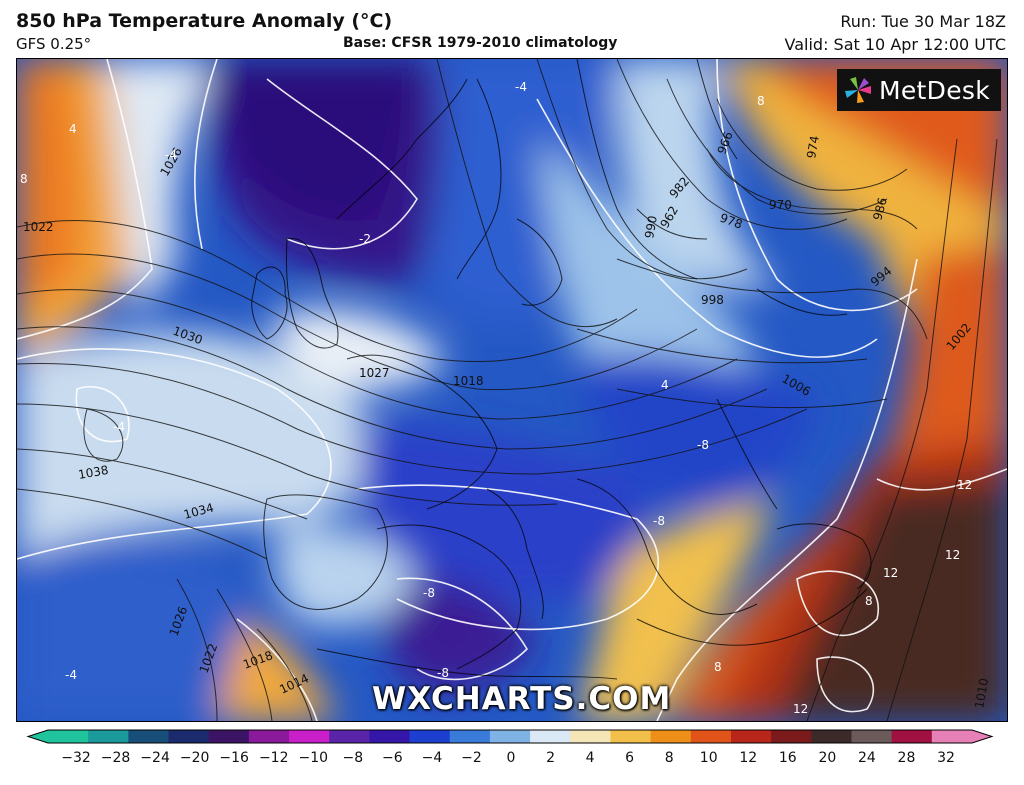  Describe the element at coordinates (155, 758) in the screenshot. I see `colorbar-tick-label: −24` at that location.